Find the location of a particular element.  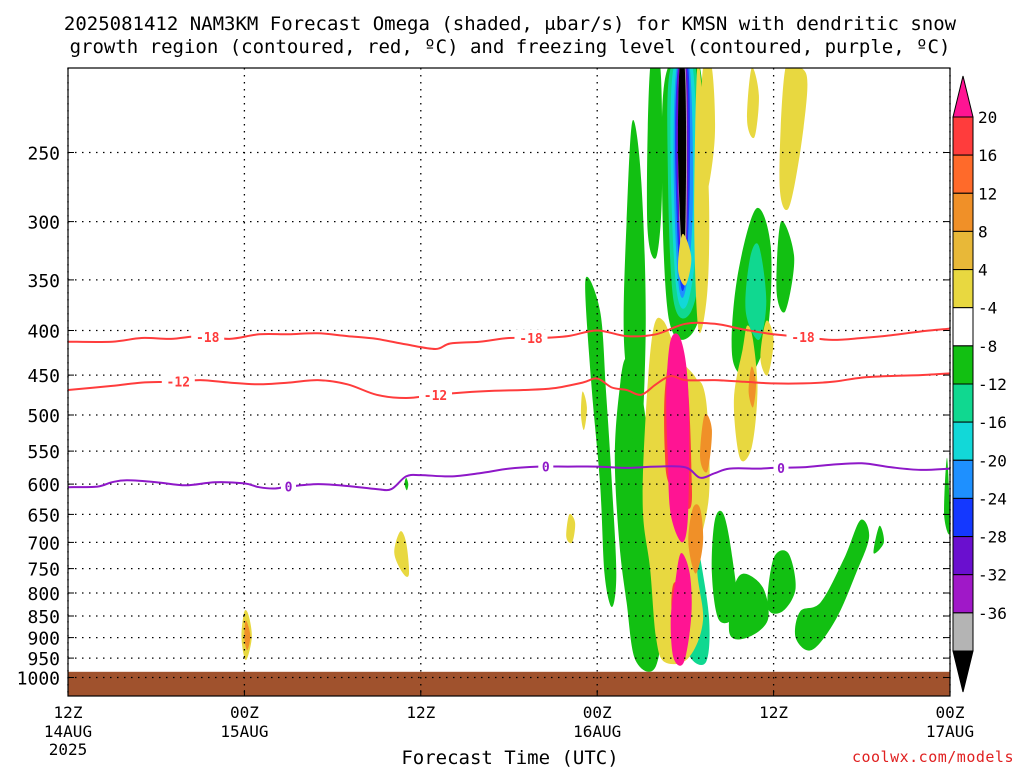

y-tick-label: 300 is located at coordinates (43, 223).